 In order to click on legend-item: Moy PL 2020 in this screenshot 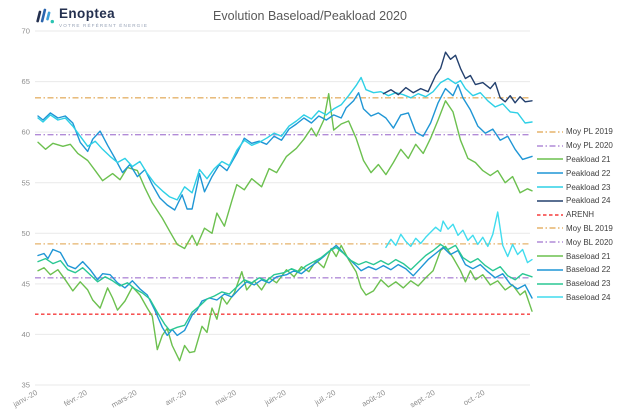, I will do `click(588, 146)`.